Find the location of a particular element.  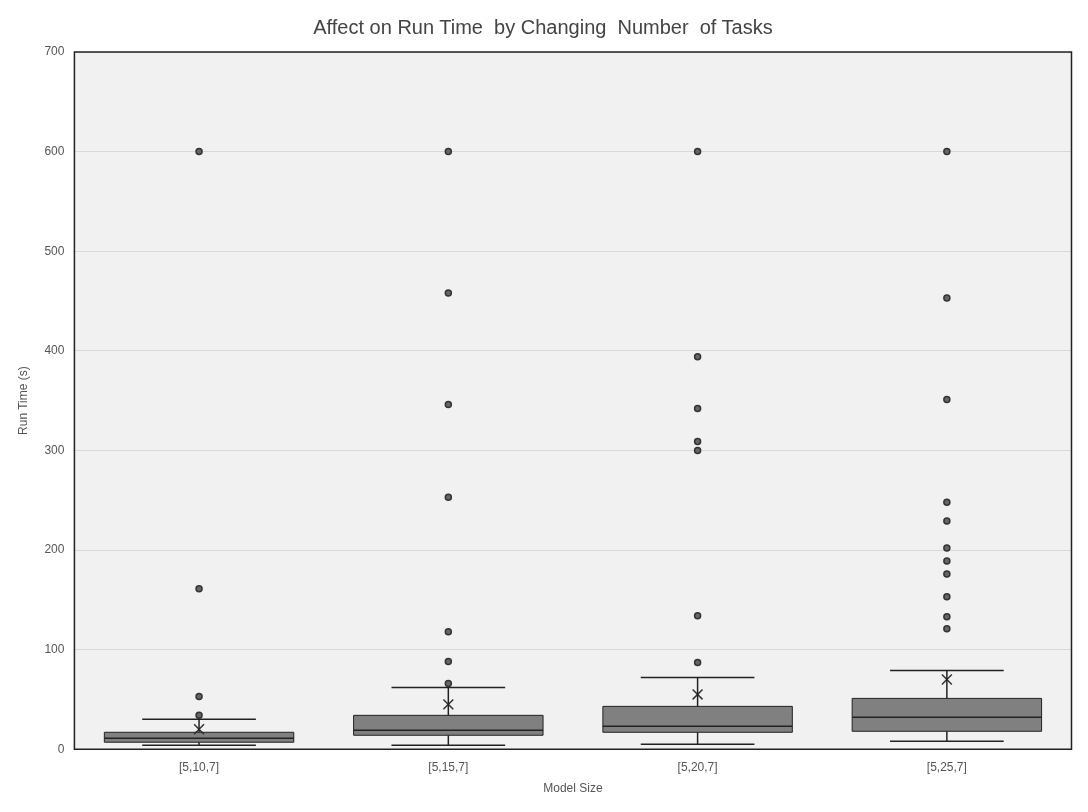

y-tick-label: 500 is located at coordinates (54, 250).